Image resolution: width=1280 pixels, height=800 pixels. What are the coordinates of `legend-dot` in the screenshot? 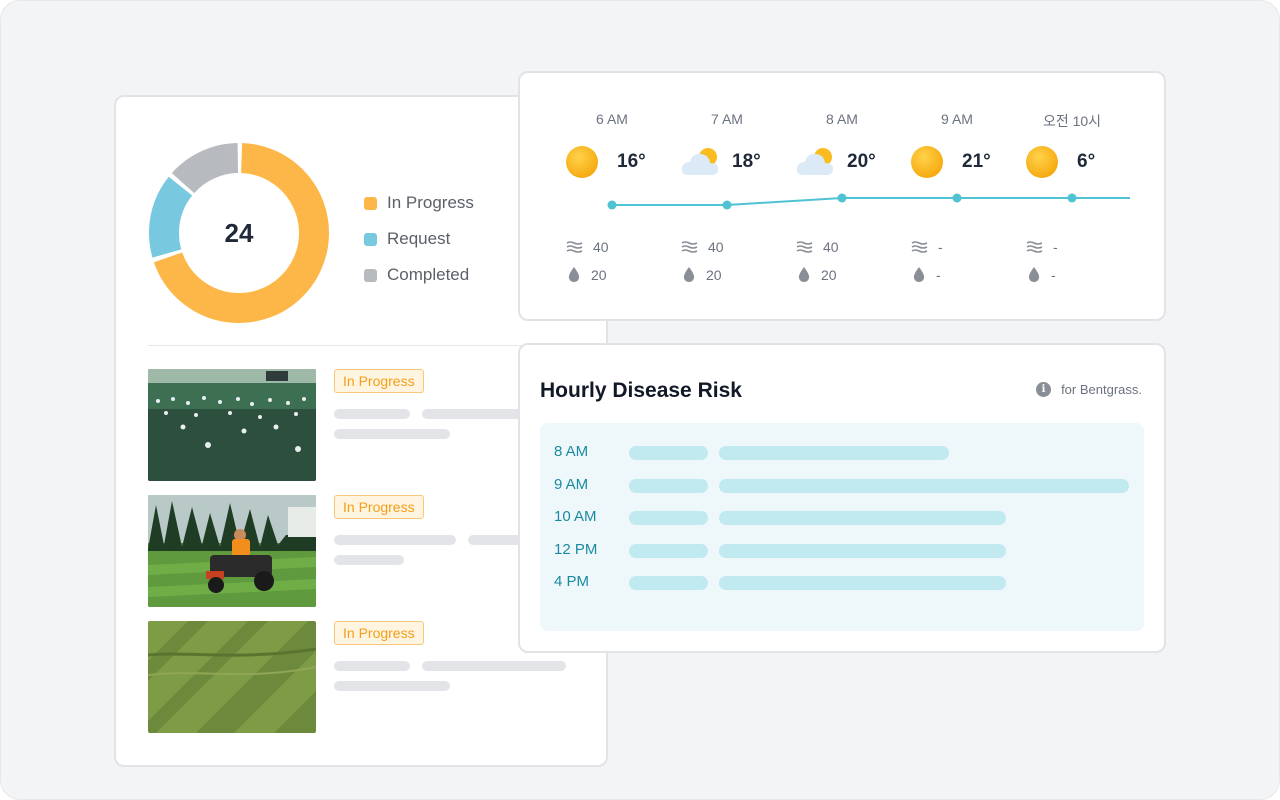 It's located at (370, 239).